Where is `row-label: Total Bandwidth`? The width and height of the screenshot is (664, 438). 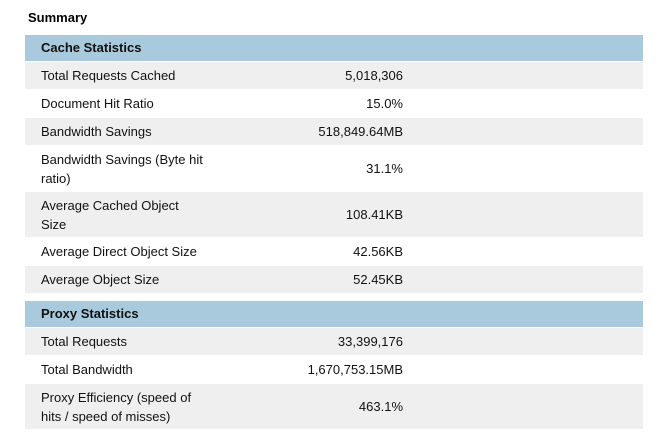 row-label: Total Bandwidth is located at coordinates (87, 369).